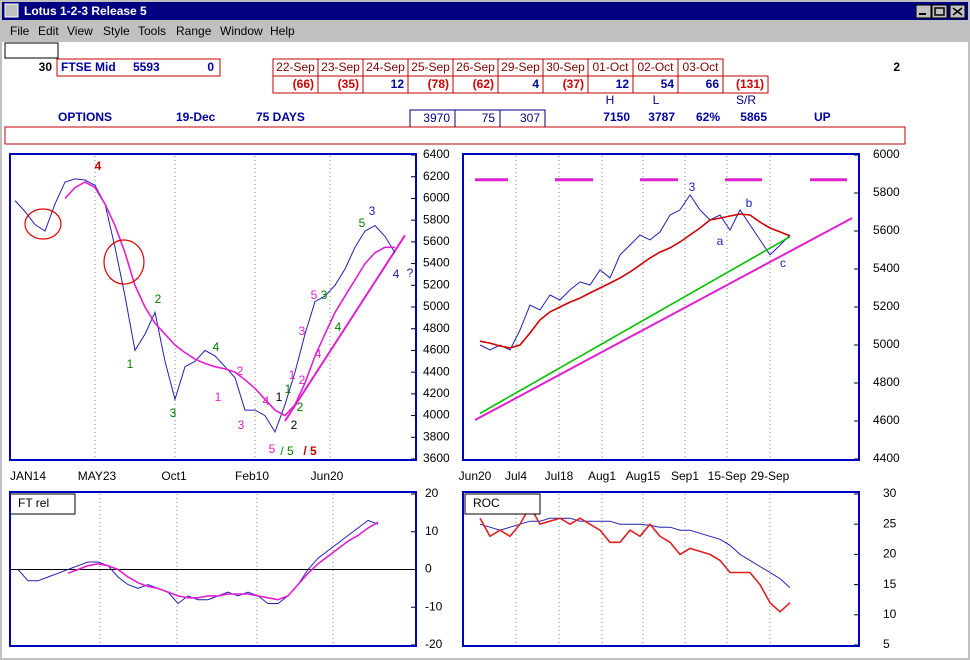  What do you see at coordinates (194, 31) in the screenshot?
I see `menu-item: Range` at bounding box center [194, 31].